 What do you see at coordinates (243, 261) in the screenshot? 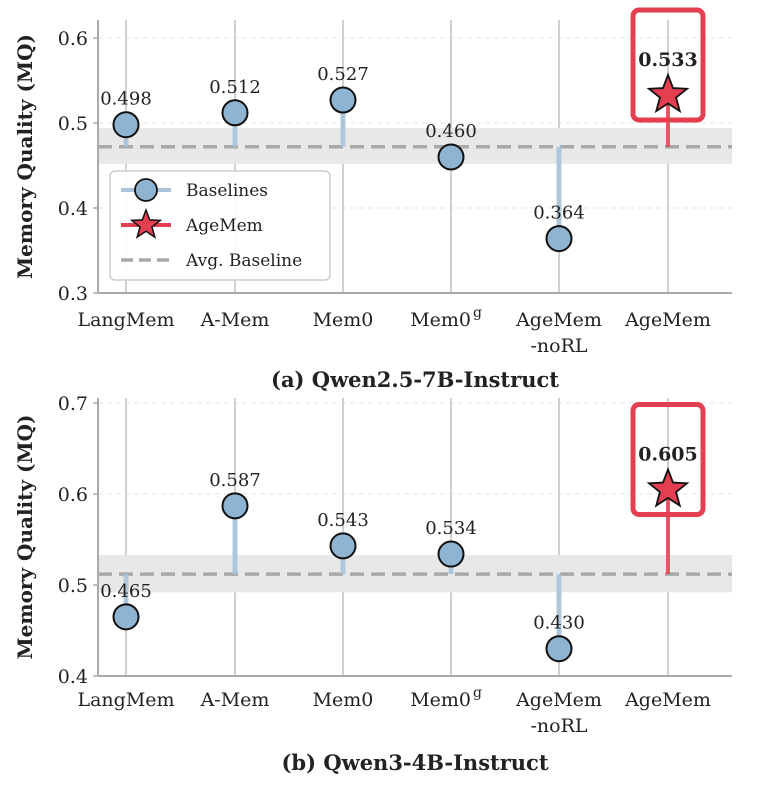
I see `legend-label-avg-baseline: Avg. Baseline` at bounding box center [243, 261].